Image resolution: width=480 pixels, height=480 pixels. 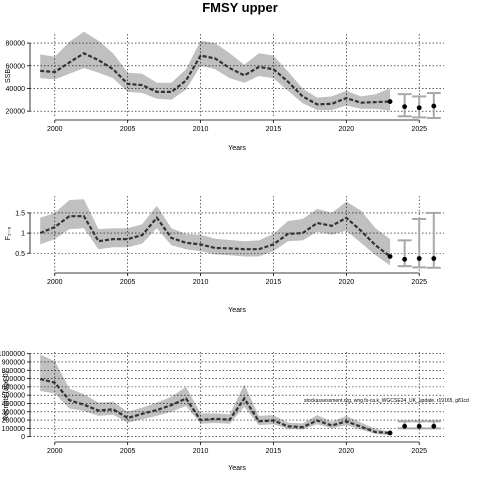 I want to click on recruits-confidence-band, so click(x=215, y=395).